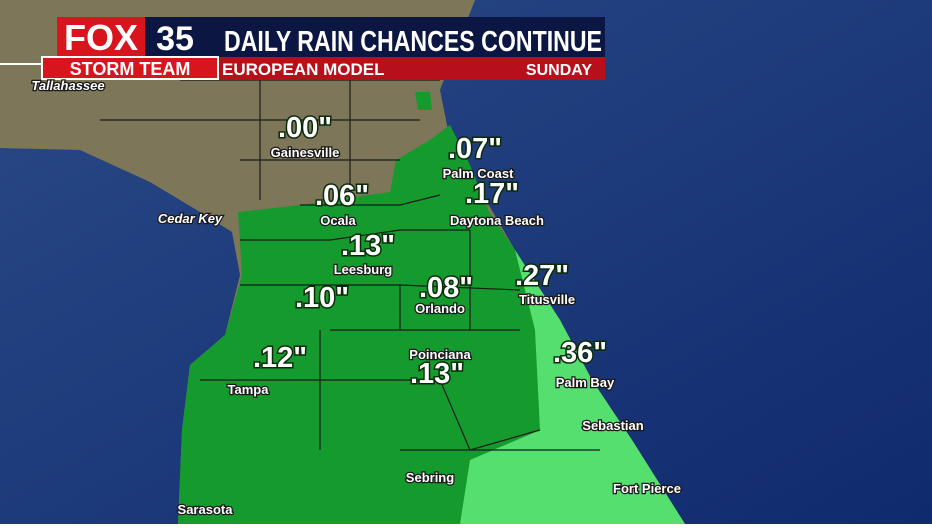 The image size is (932, 529). I want to click on title-bar, so click(405, 37).